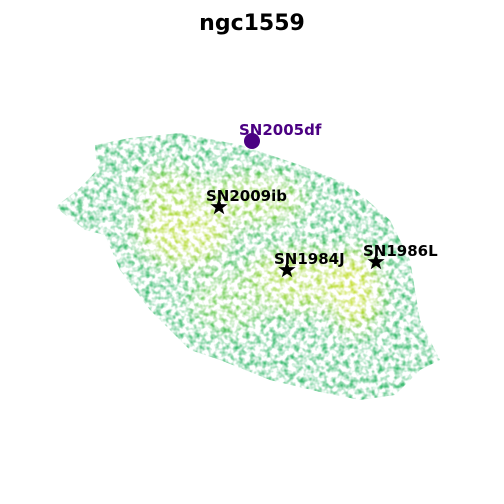  Describe the element at coordinates (280, 130) in the screenshot. I see `sn-label: SN2005df` at that location.